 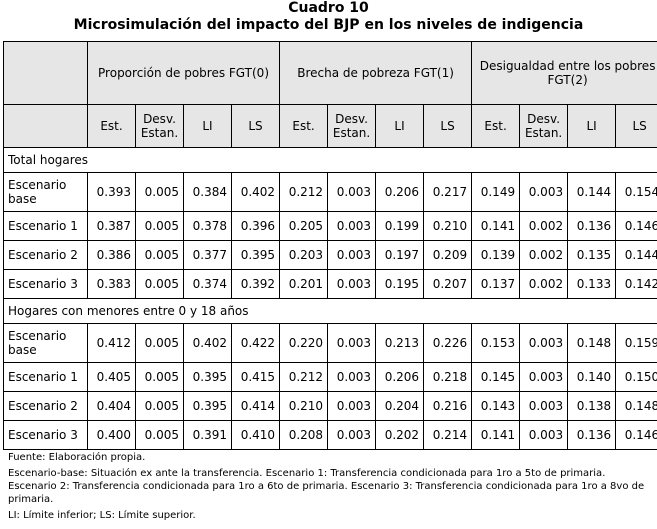 What do you see at coordinates (304, 226) in the screenshot?
I see `value-cell: 0.205` at bounding box center [304, 226].